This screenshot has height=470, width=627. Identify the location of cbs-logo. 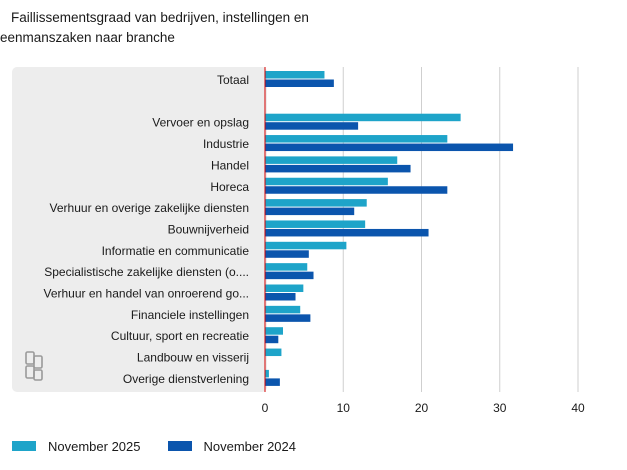
(34, 366).